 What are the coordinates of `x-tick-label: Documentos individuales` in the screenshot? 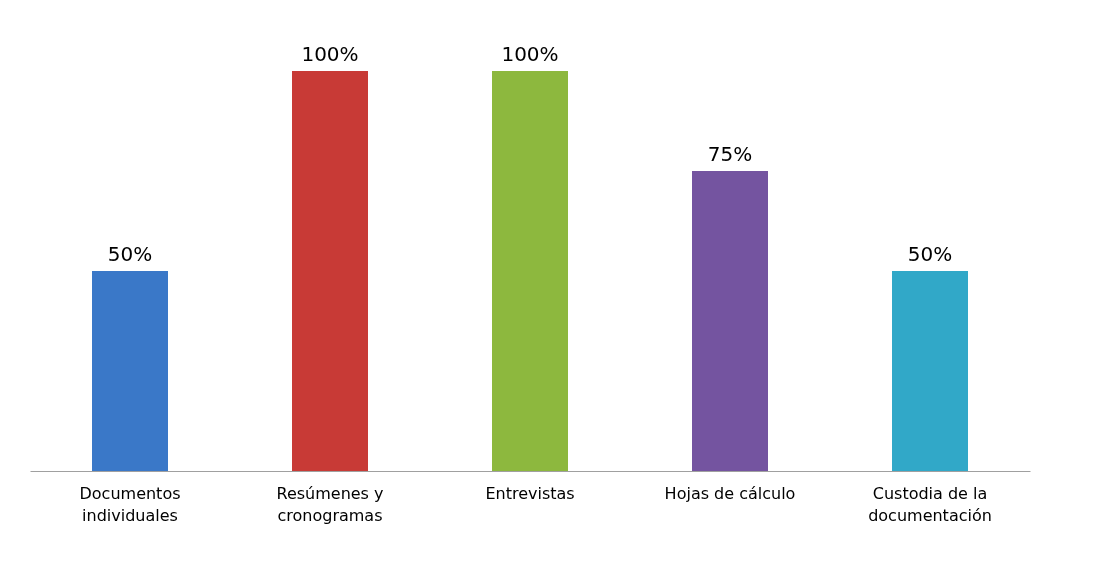 It's located at (130, 504).